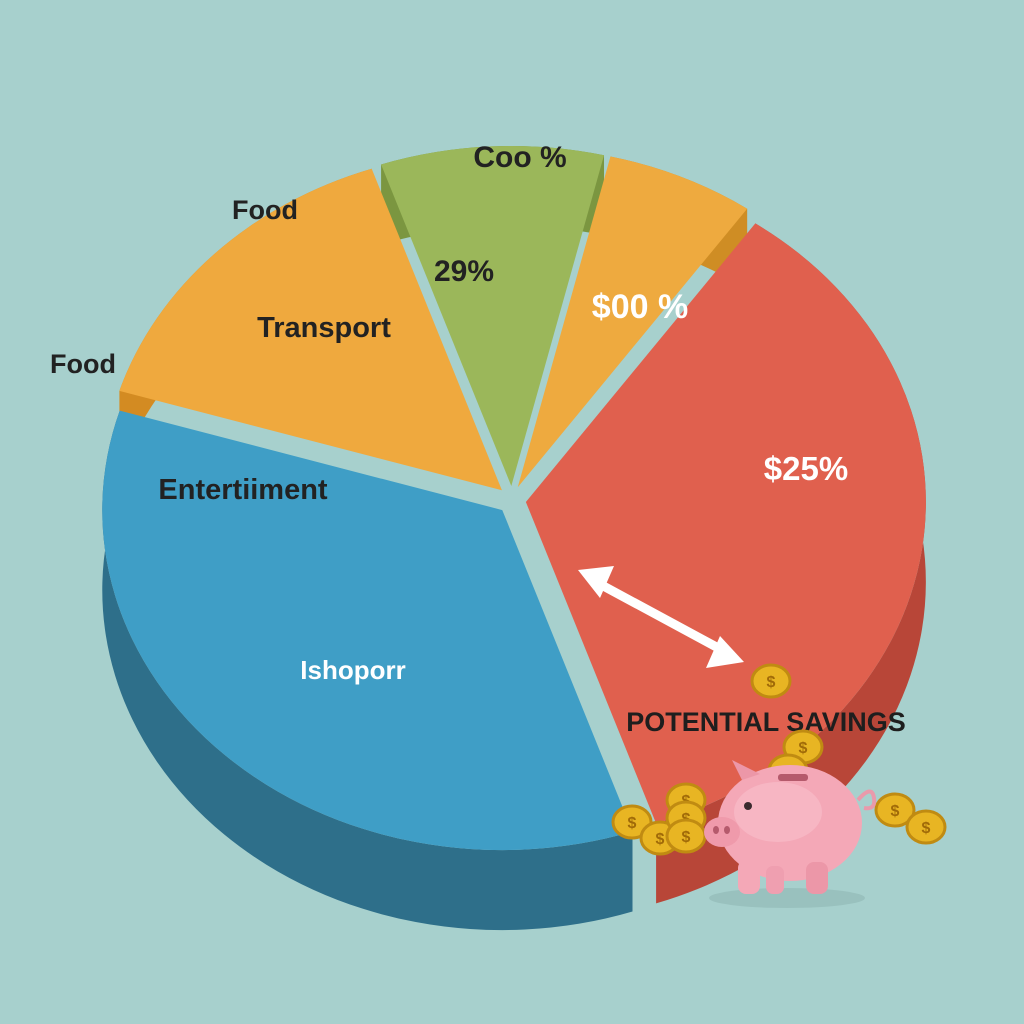 The image size is (1024, 1024). What do you see at coordinates (464, 271) in the screenshot?
I see `slice-label-29: 29%` at bounding box center [464, 271].